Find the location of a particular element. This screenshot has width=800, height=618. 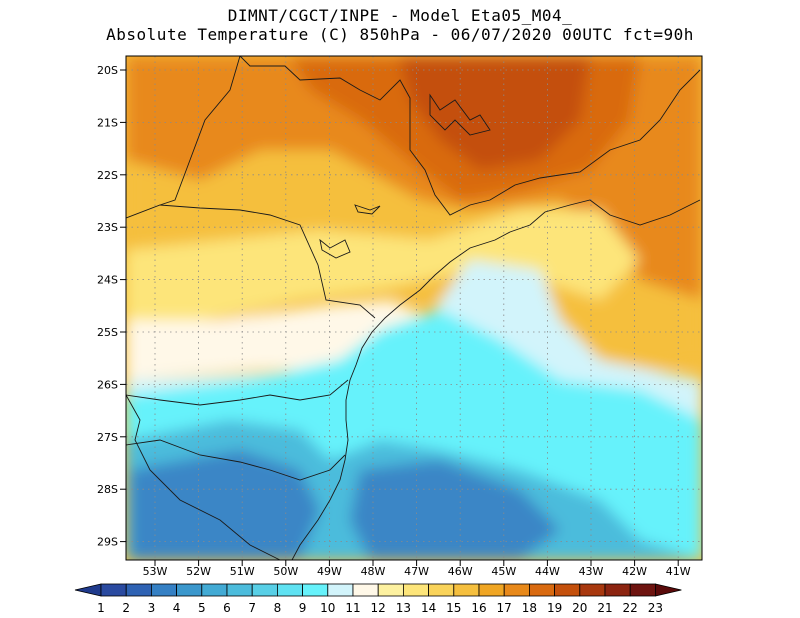

field-zone-light-yellow is located at coordinates (383, 265).